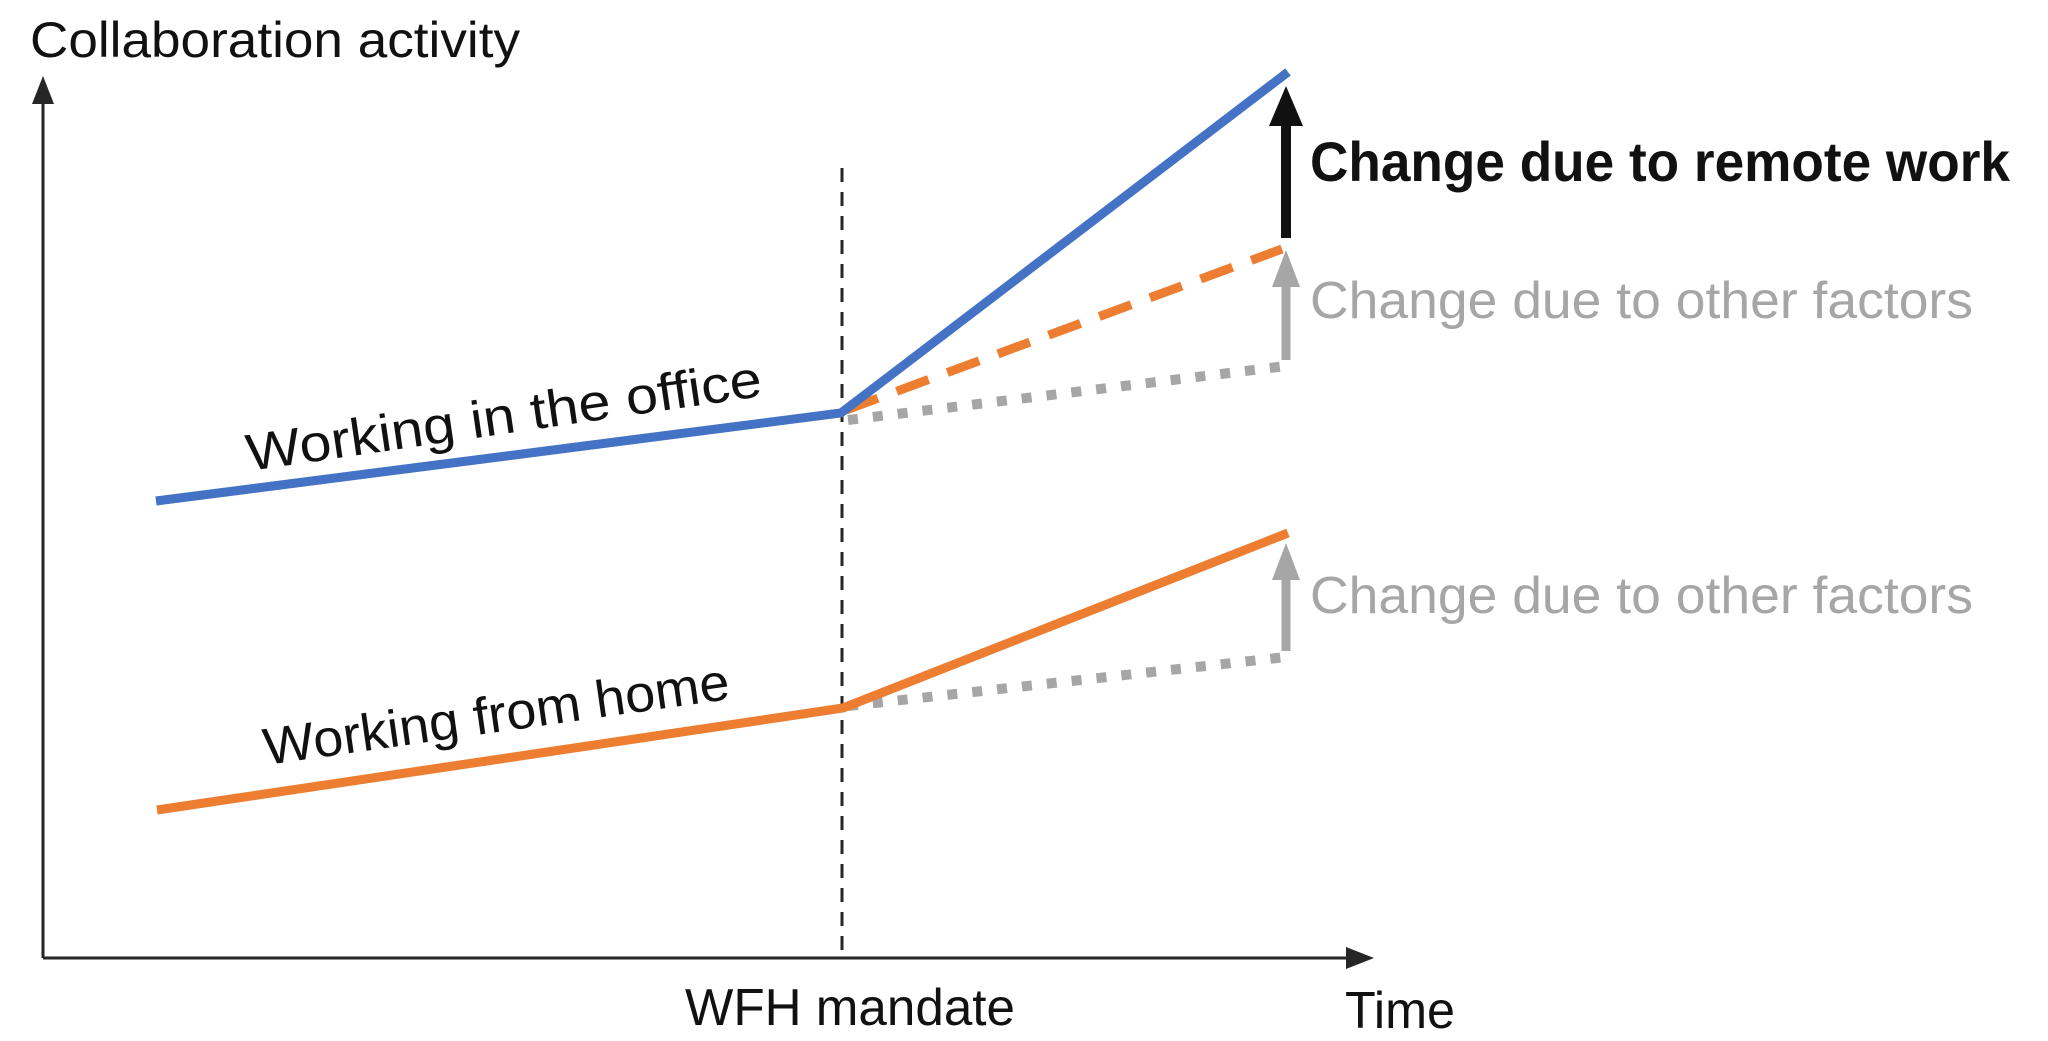 This screenshot has width=2048, height=1041. What do you see at coordinates (1067, 393) in the screenshot?
I see `trend-dotted-line-upper` at bounding box center [1067, 393].